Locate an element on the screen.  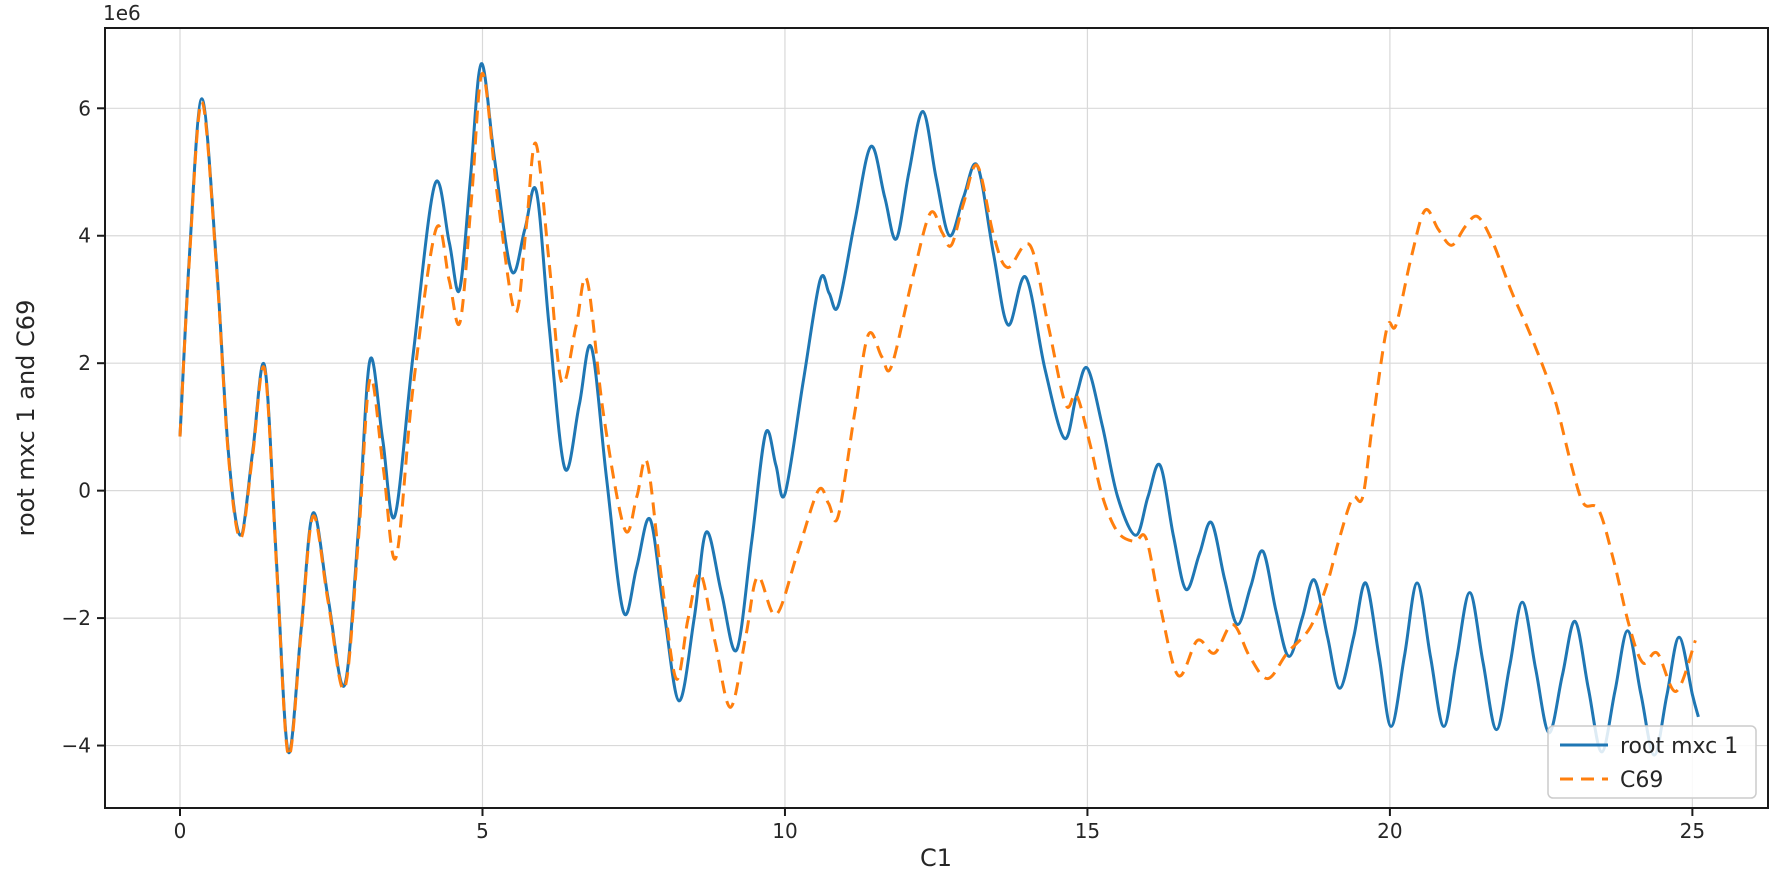
x-tick-label: 20 is located at coordinates (1389, 831).